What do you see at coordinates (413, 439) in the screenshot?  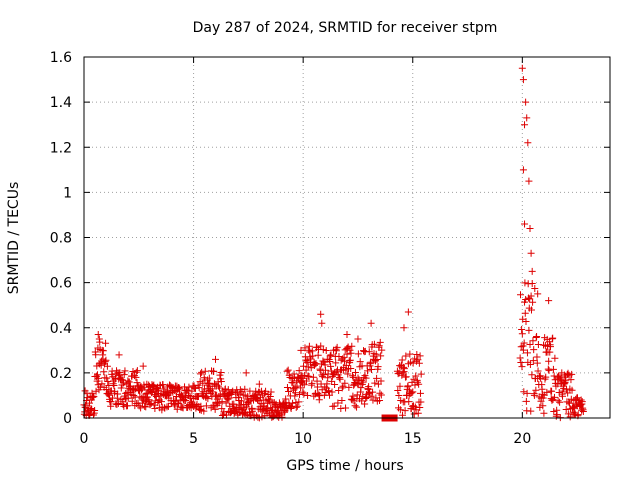 I see `x-tick-label: 15` at bounding box center [413, 439].